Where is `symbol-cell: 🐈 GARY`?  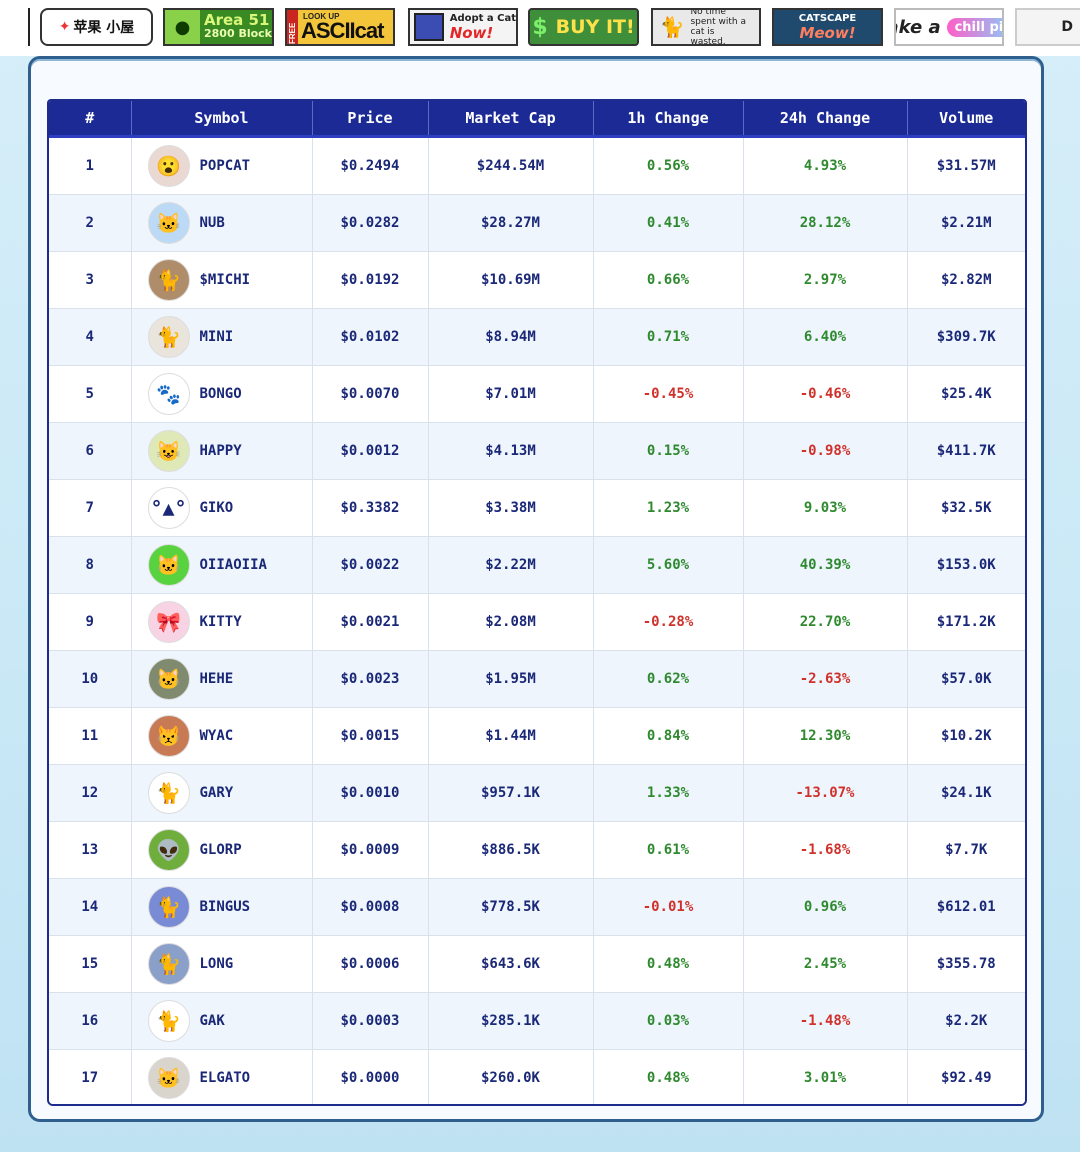 symbol-cell: 🐈 GARY is located at coordinates (222, 793).